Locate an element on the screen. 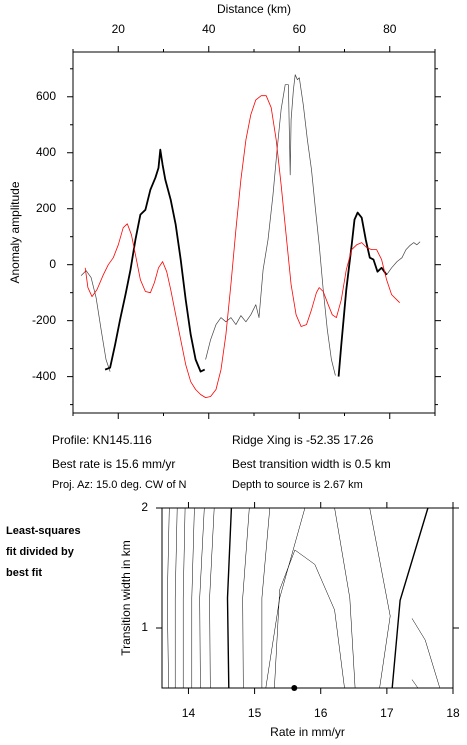 The width and height of the screenshot is (467, 745). y-tick-label: 2 is located at coordinates (144, 507).